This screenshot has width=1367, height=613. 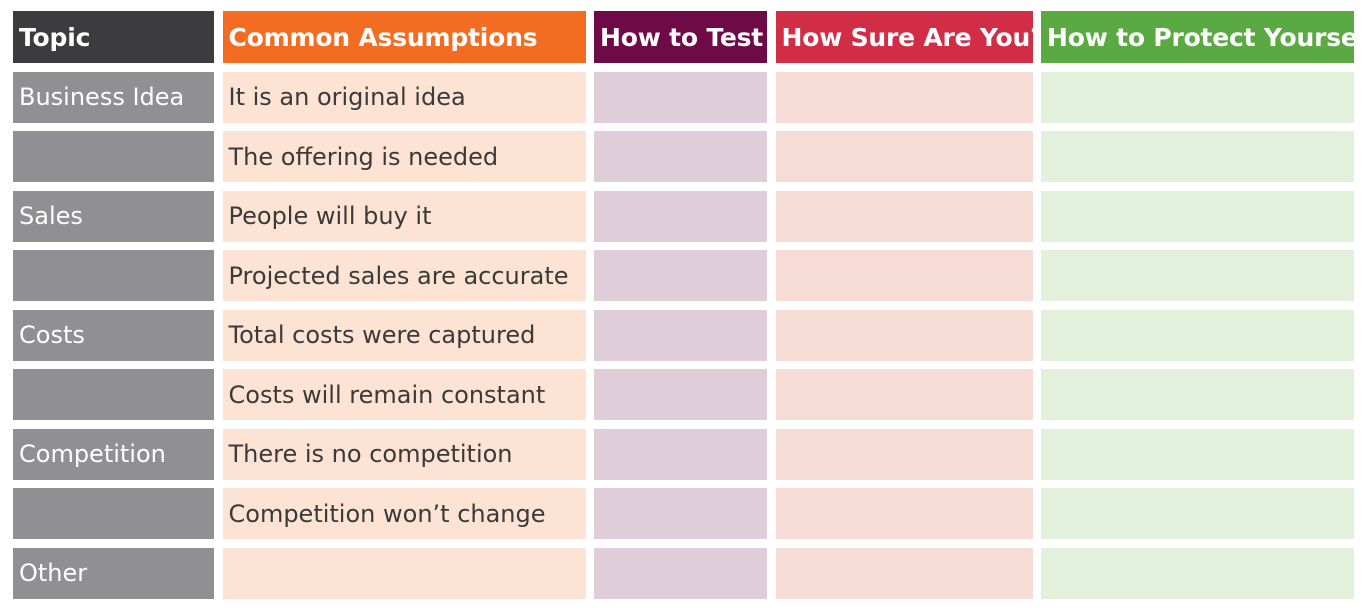 What do you see at coordinates (113, 335) in the screenshot?
I see `topic-cell: Costs` at bounding box center [113, 335].